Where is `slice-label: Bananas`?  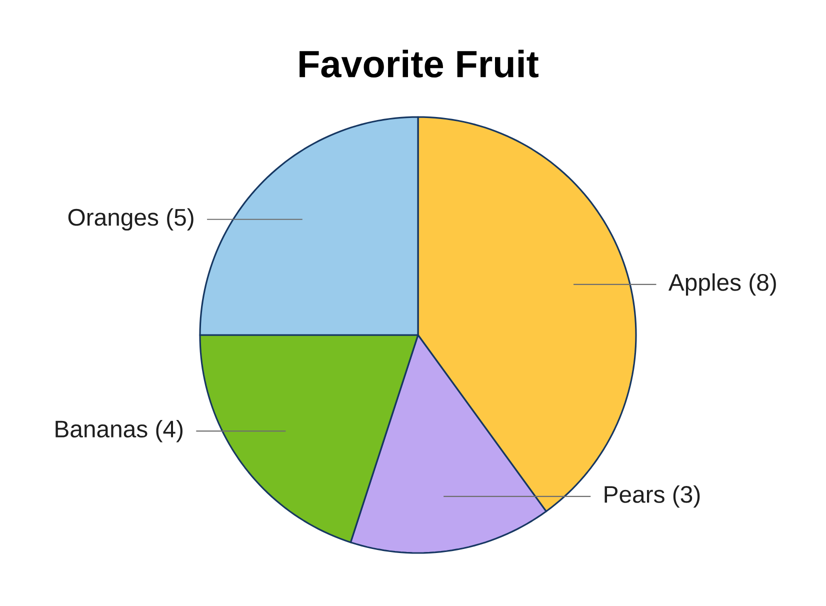 slice-label: Bananas is located at coordinates (102, 429).